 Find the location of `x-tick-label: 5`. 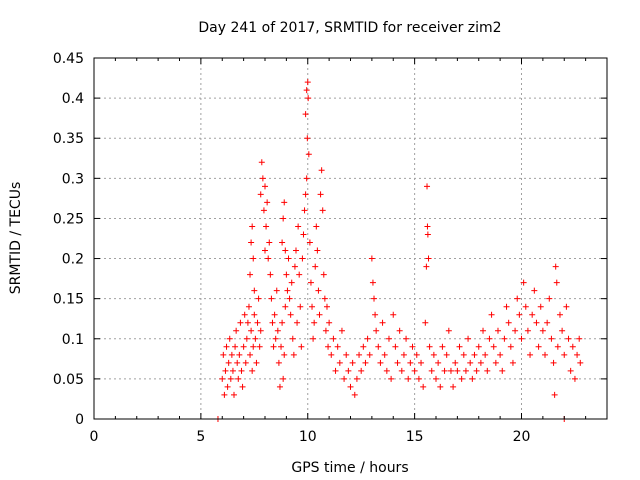

x-tick-label: 5 is located at coordinates (200, 437).